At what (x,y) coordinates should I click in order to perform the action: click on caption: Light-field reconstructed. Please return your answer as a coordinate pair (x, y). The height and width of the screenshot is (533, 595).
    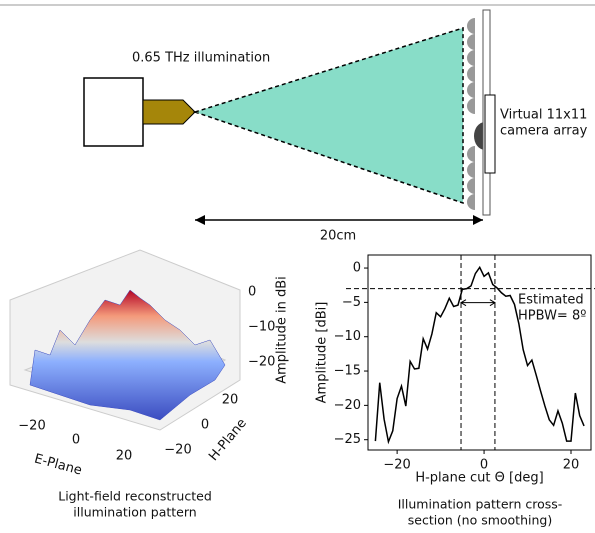
    Looking at the image, I should click on (135, 496).